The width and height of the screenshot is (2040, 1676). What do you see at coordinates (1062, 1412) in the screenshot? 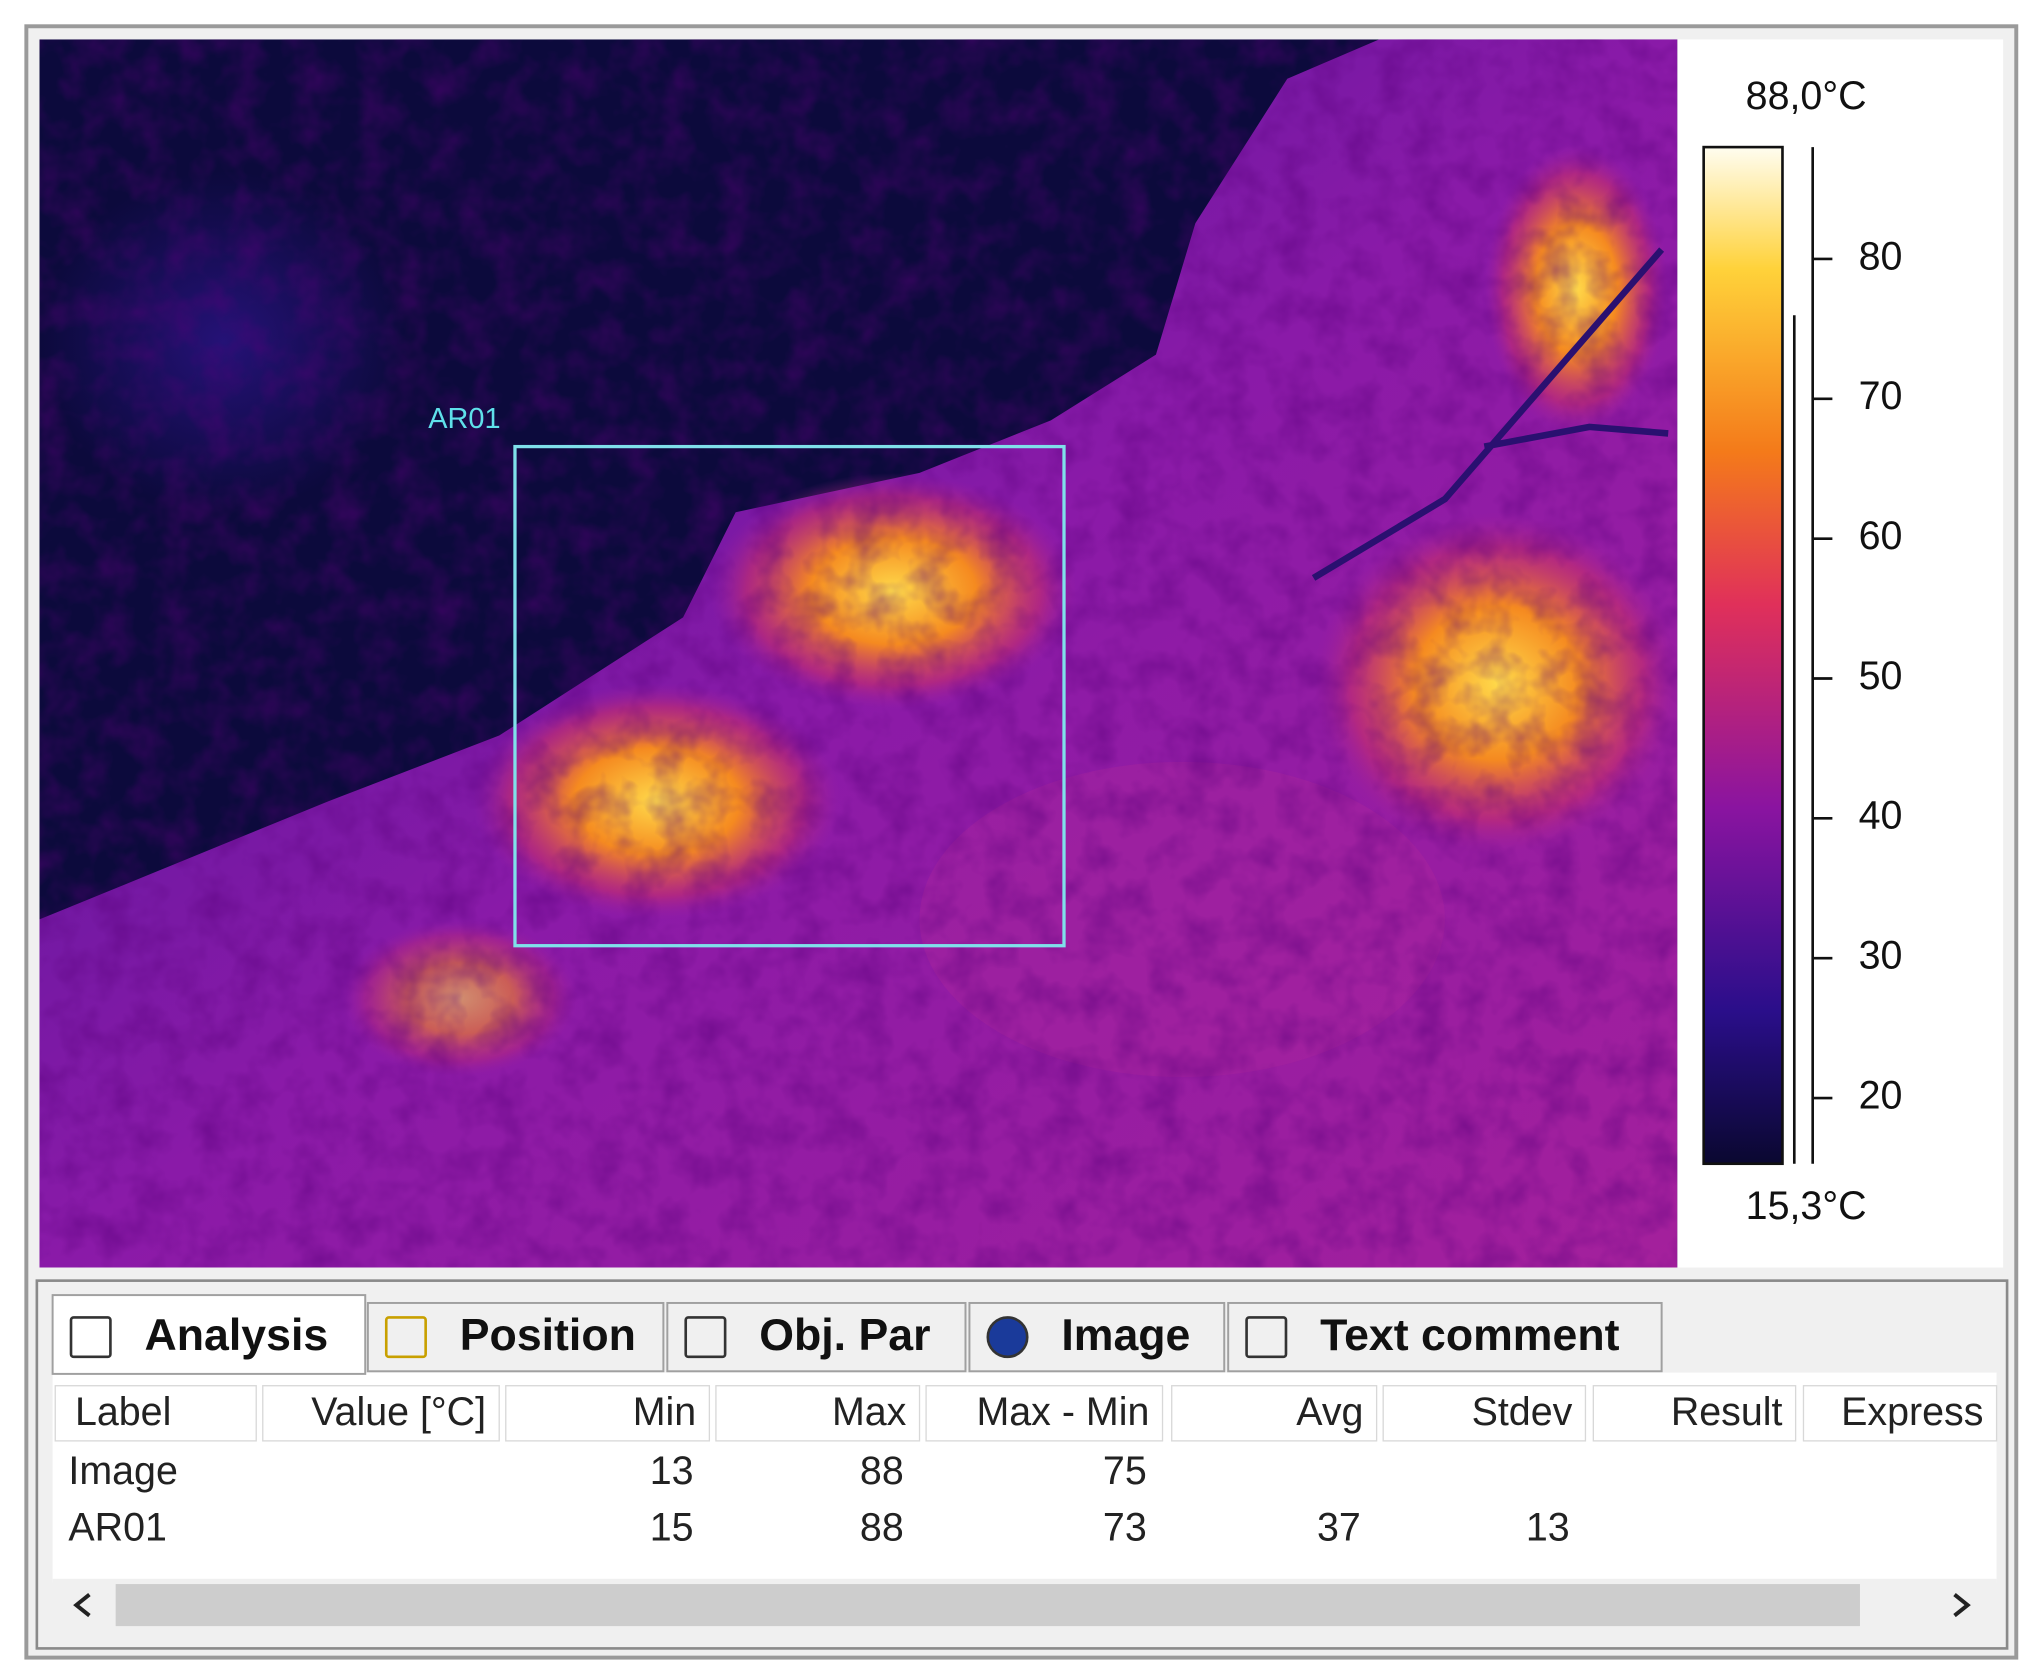
I see `column-header-label: Max - Min` at bounding box center [1062, 1412].